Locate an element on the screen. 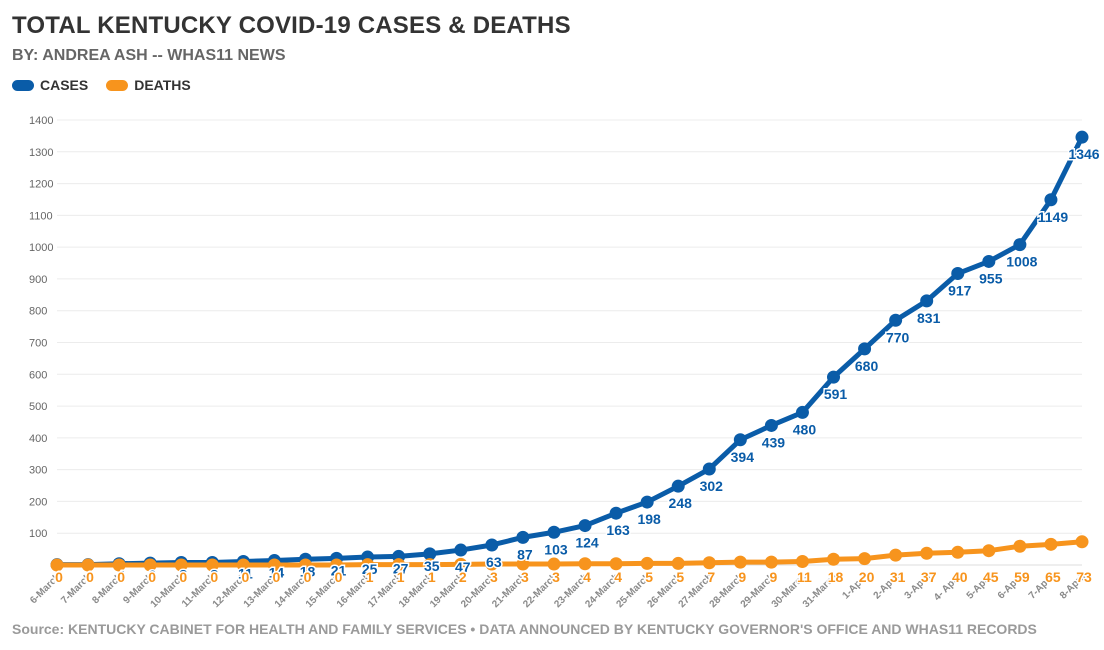 This screenshot has width=1104, height=650. deaths-data-label: 2 is located at coordinates (463, 577).